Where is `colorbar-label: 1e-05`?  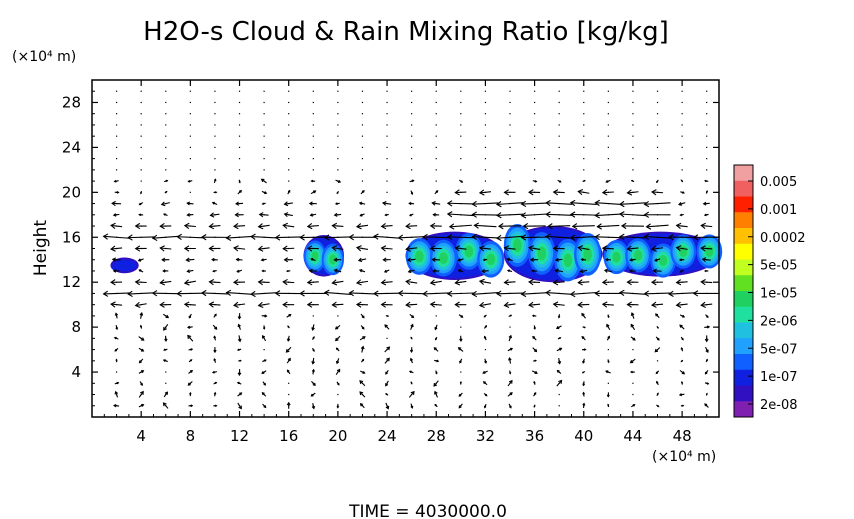 colorbar-label: 1e-05 is located at coordinates (779, 294).